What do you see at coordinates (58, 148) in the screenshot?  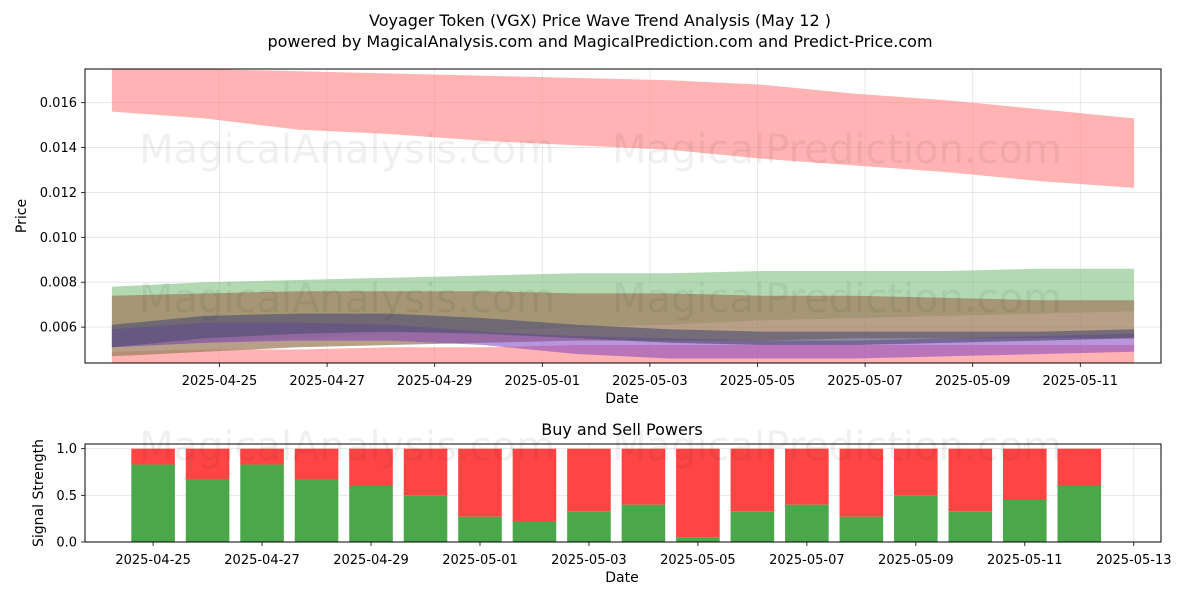 I see `price-y-tick-label: 0.014` at bounding box center [58, 148].